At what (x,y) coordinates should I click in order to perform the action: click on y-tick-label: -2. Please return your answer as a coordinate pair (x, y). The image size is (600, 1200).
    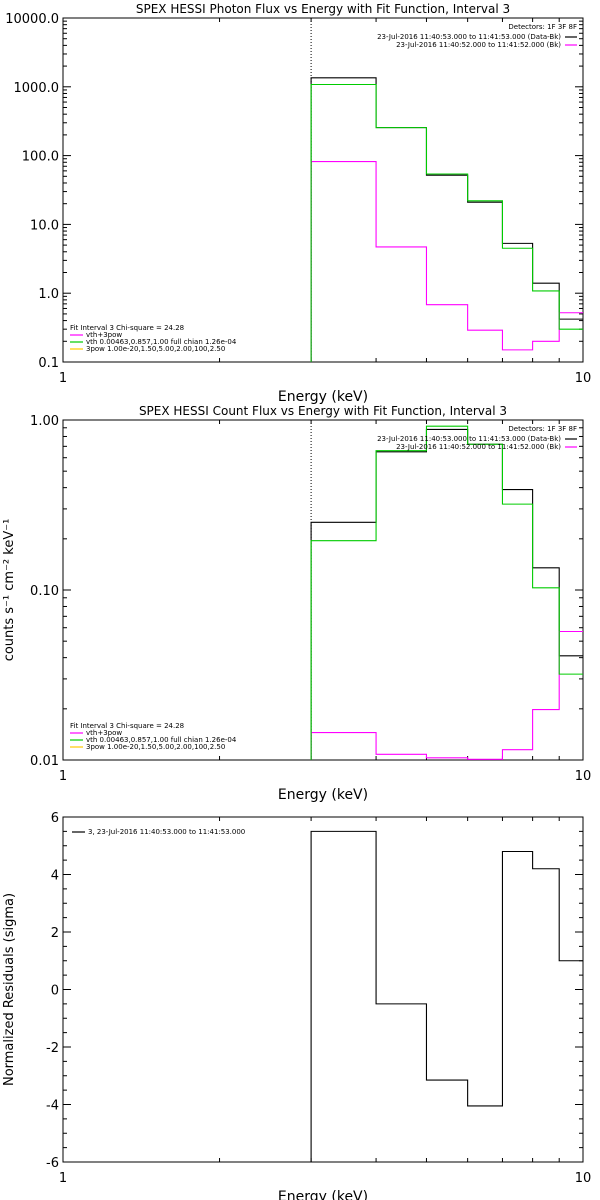
    Looking at the image, I should click on (52, 1048).